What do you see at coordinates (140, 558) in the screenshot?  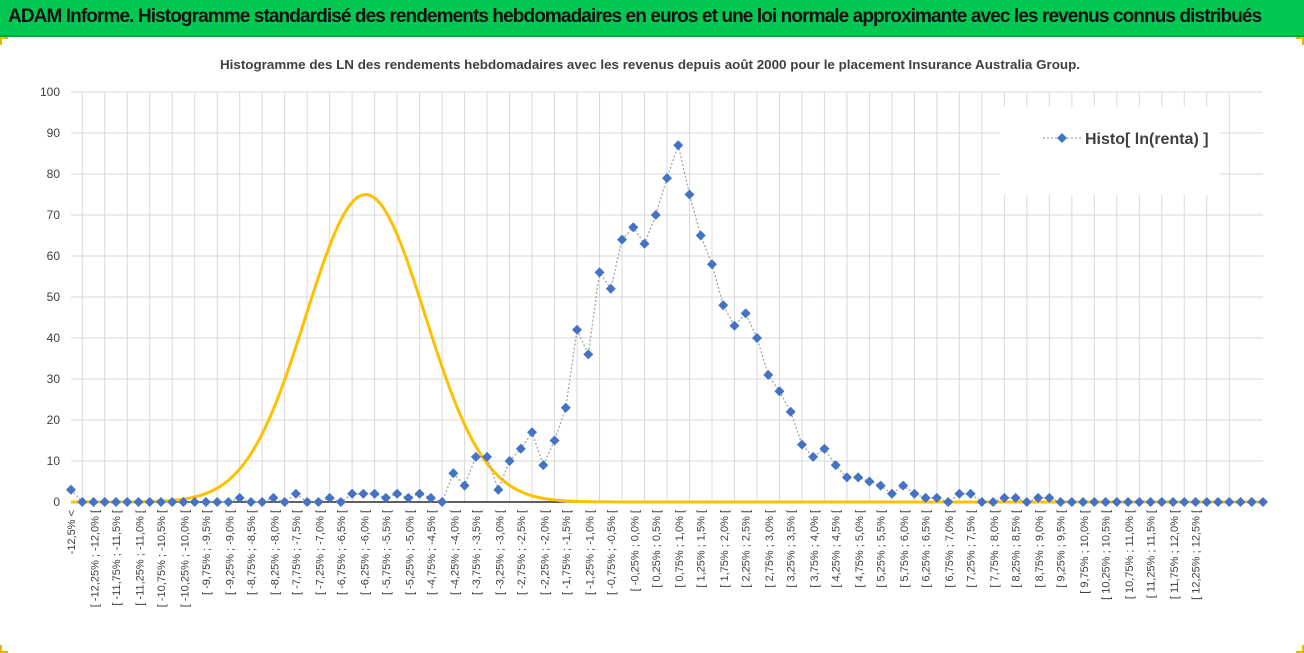 I see `x-tick-label: [ -11,25% ; -11,0% [` at bounding box center [140, 558].